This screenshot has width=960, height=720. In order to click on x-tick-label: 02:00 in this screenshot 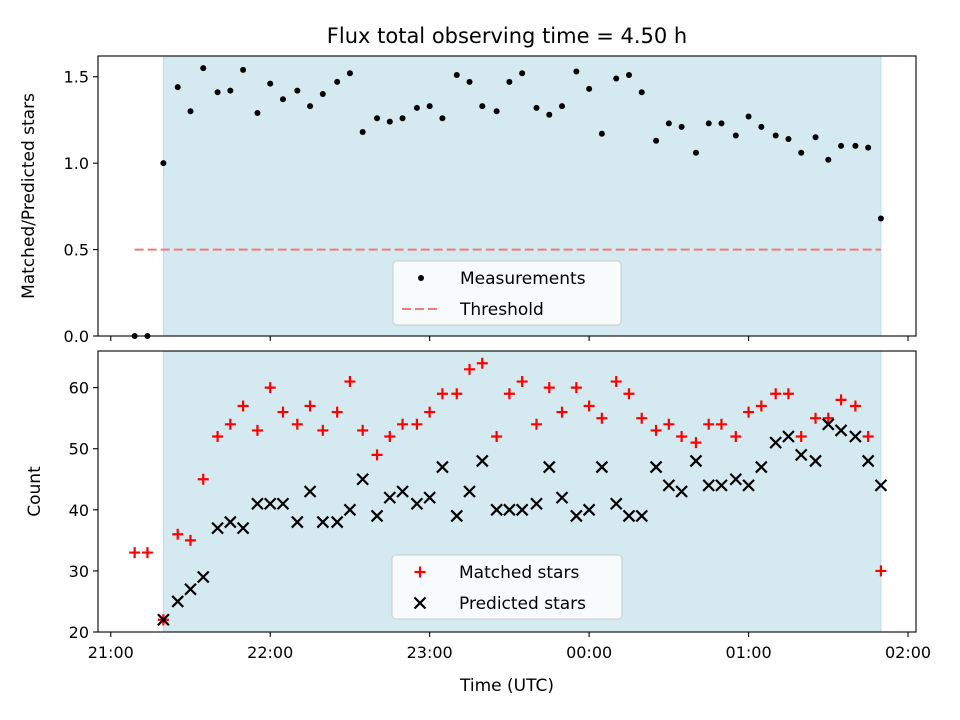, I will do `click(908, 652)`.